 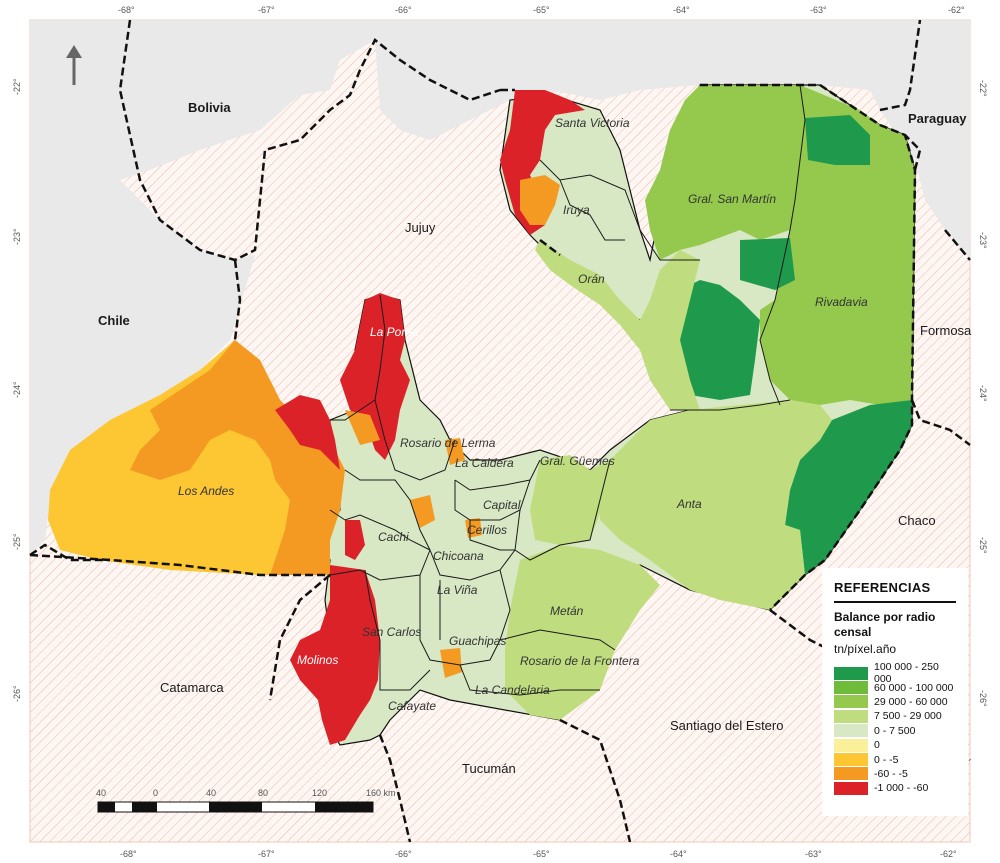 I want to click on label-jujuy: Jujuy, so click(x=420, y=227).